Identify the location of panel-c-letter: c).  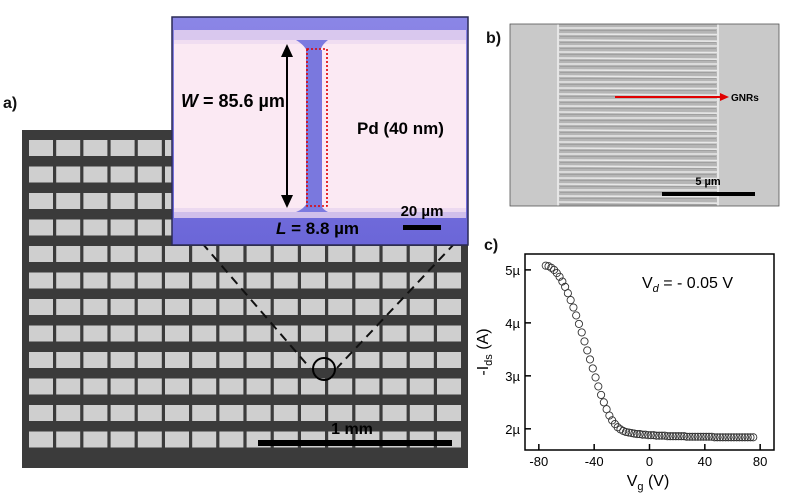
(491, 245).